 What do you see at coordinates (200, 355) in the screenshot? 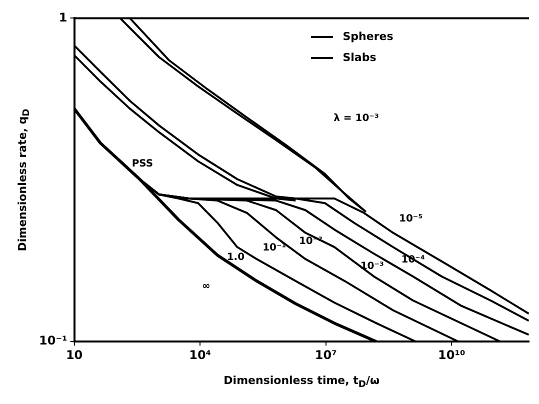
I see `x-tick-label: 10⁴` at bounding box center [200, 355].